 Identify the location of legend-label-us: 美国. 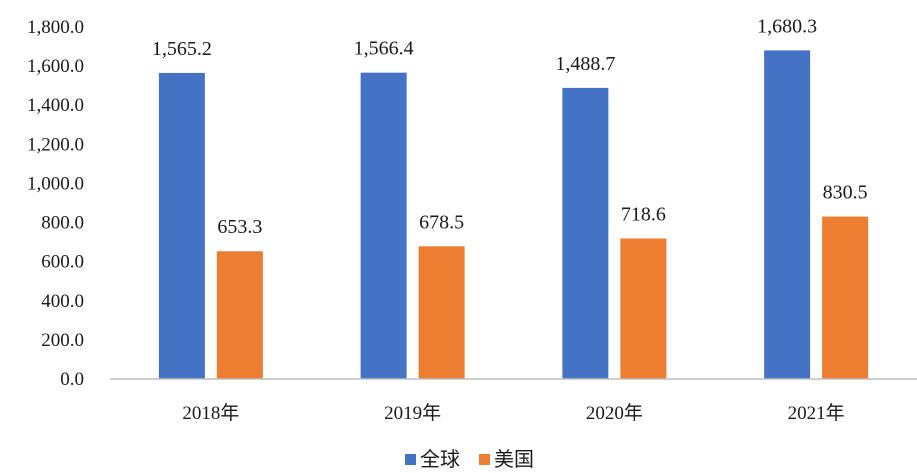
(514, 459).